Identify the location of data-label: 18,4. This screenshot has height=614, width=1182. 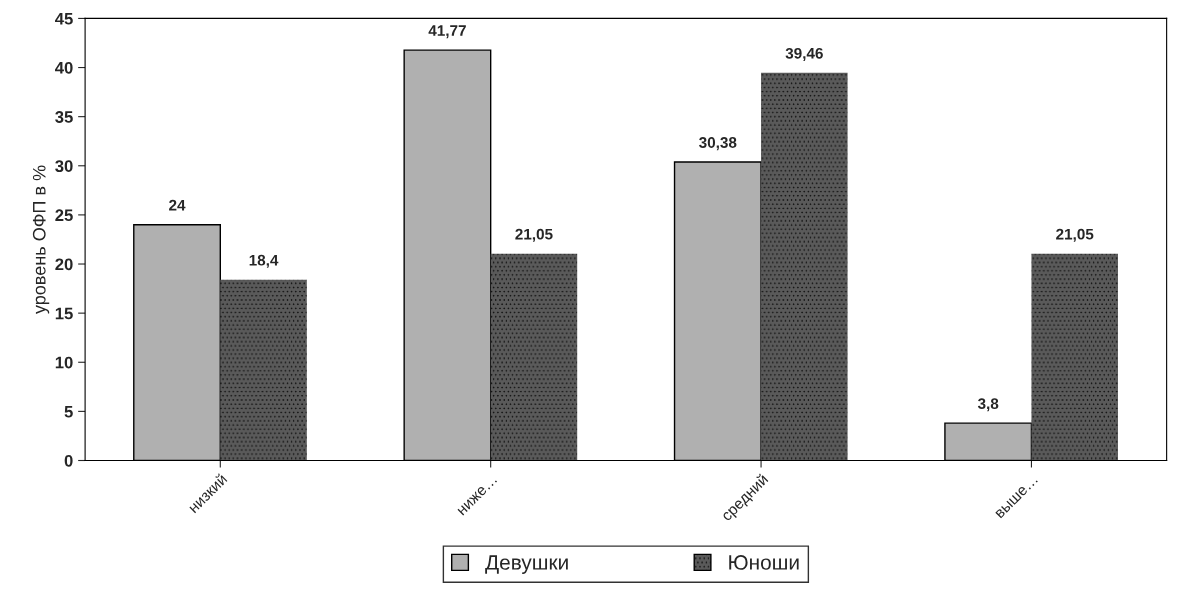
(264, 261).